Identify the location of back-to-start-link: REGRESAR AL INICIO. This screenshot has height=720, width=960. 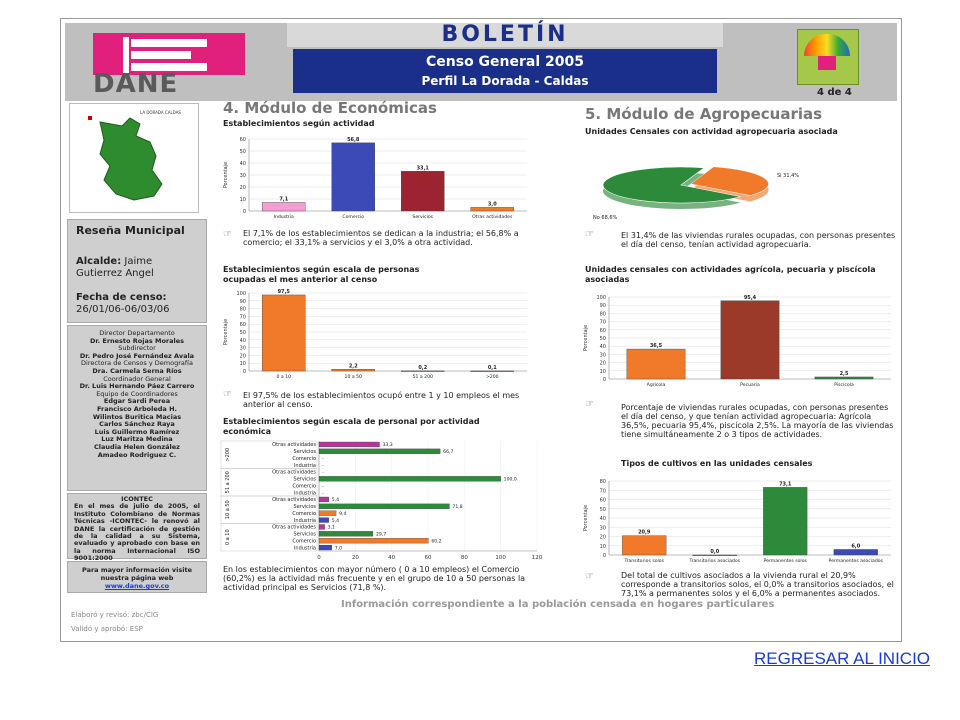
(842, 658).